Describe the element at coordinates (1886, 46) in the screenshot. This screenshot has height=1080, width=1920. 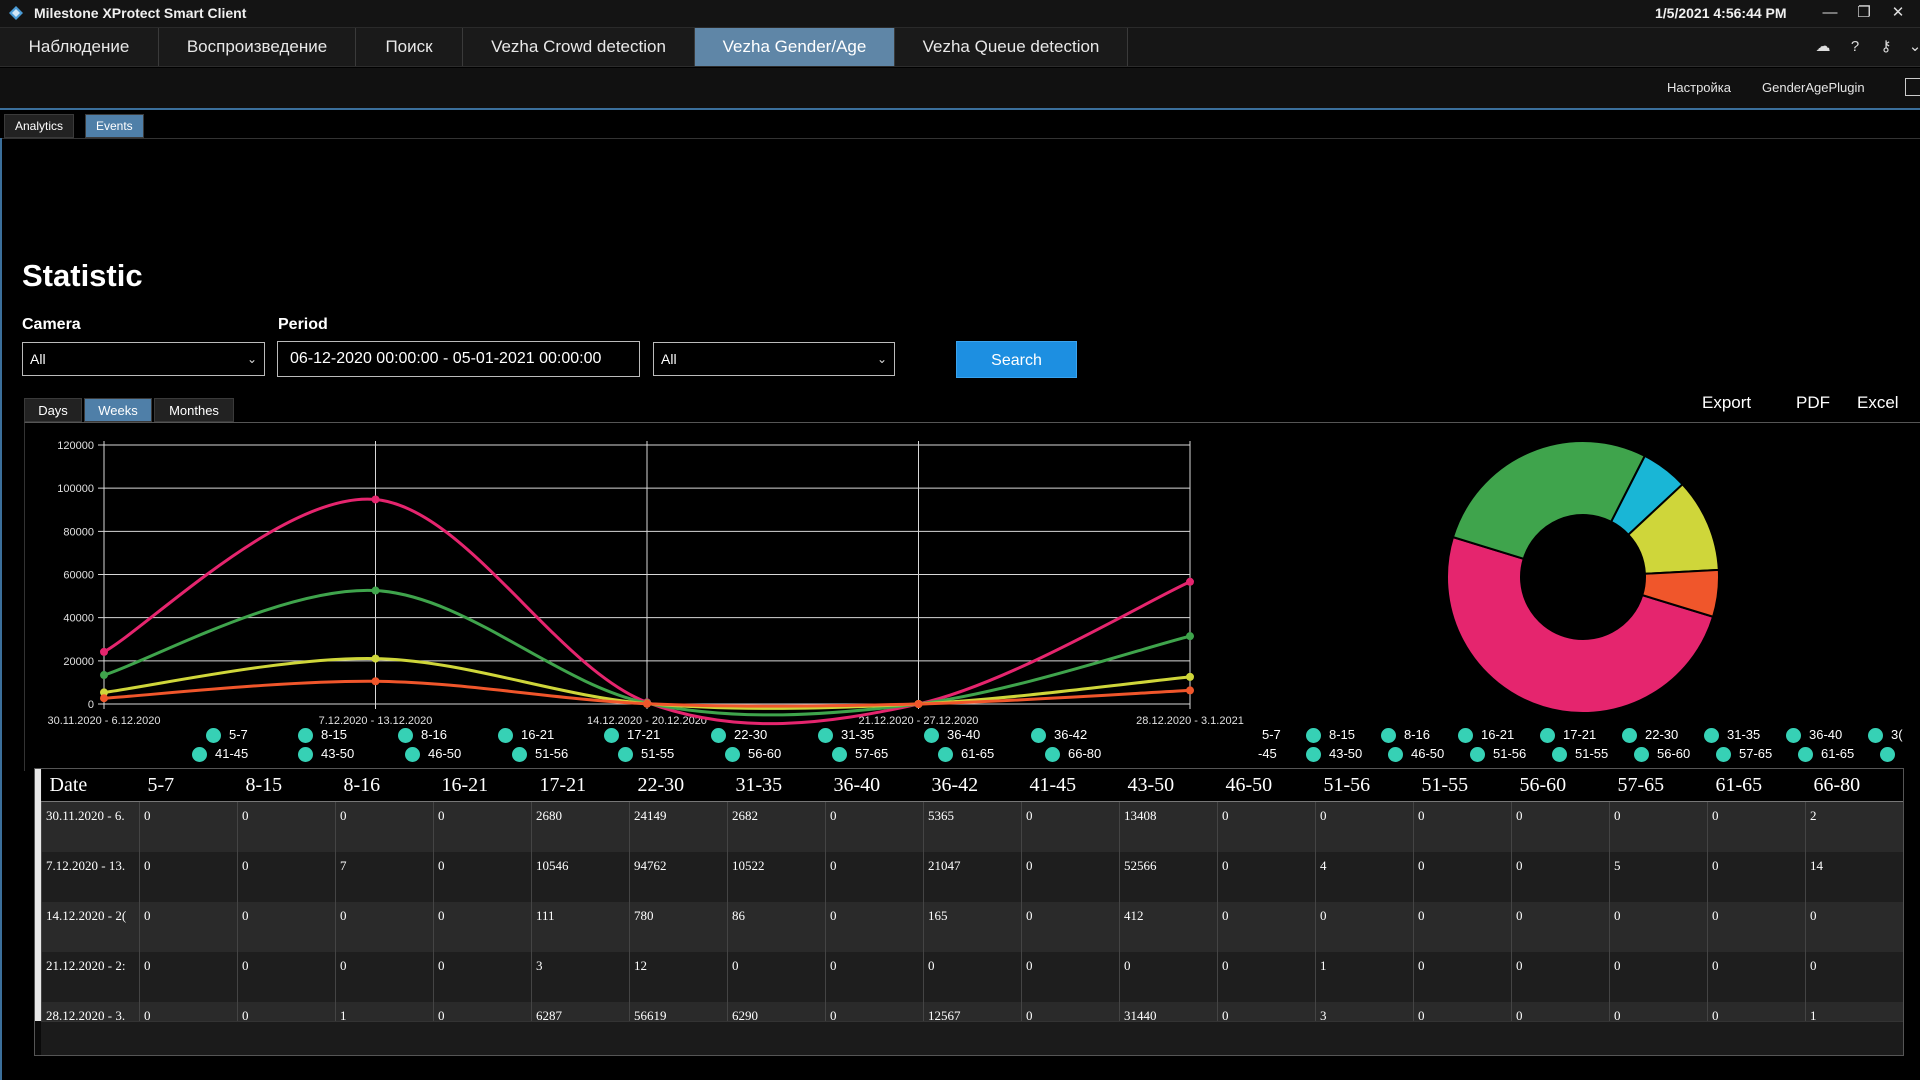
I see `key-icon: ⚷` at that location.